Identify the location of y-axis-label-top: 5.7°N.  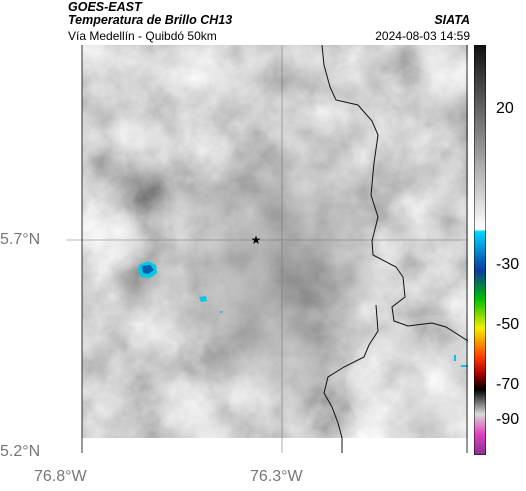
(20, 239).